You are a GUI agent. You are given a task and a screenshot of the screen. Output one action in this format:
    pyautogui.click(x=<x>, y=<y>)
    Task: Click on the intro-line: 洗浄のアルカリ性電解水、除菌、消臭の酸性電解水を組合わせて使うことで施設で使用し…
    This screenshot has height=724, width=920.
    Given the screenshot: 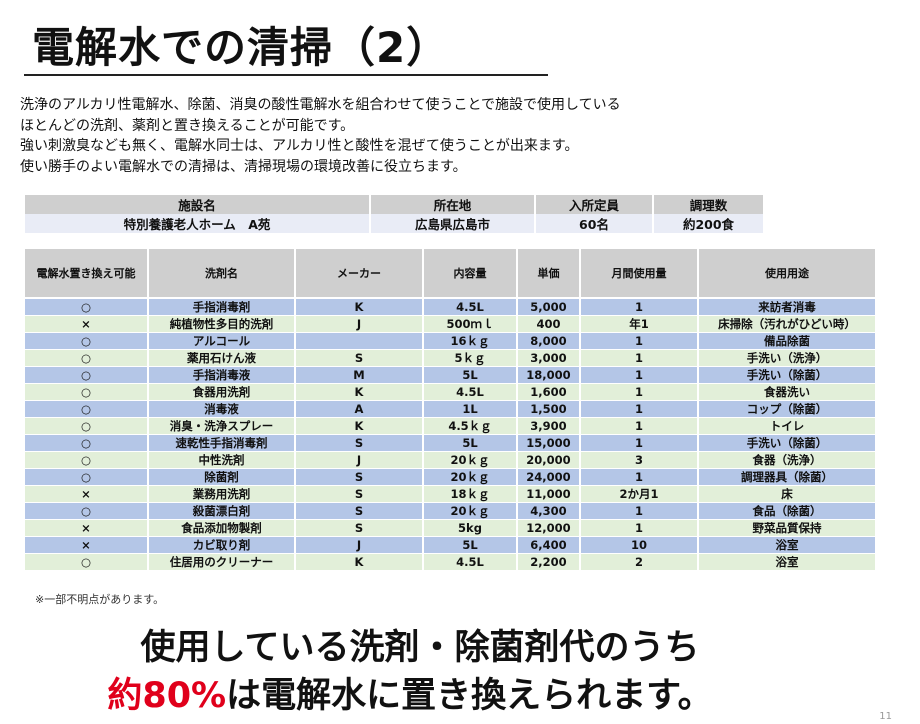 What is the action you would take?
    pyautogui.click(x=320, y=105)
    